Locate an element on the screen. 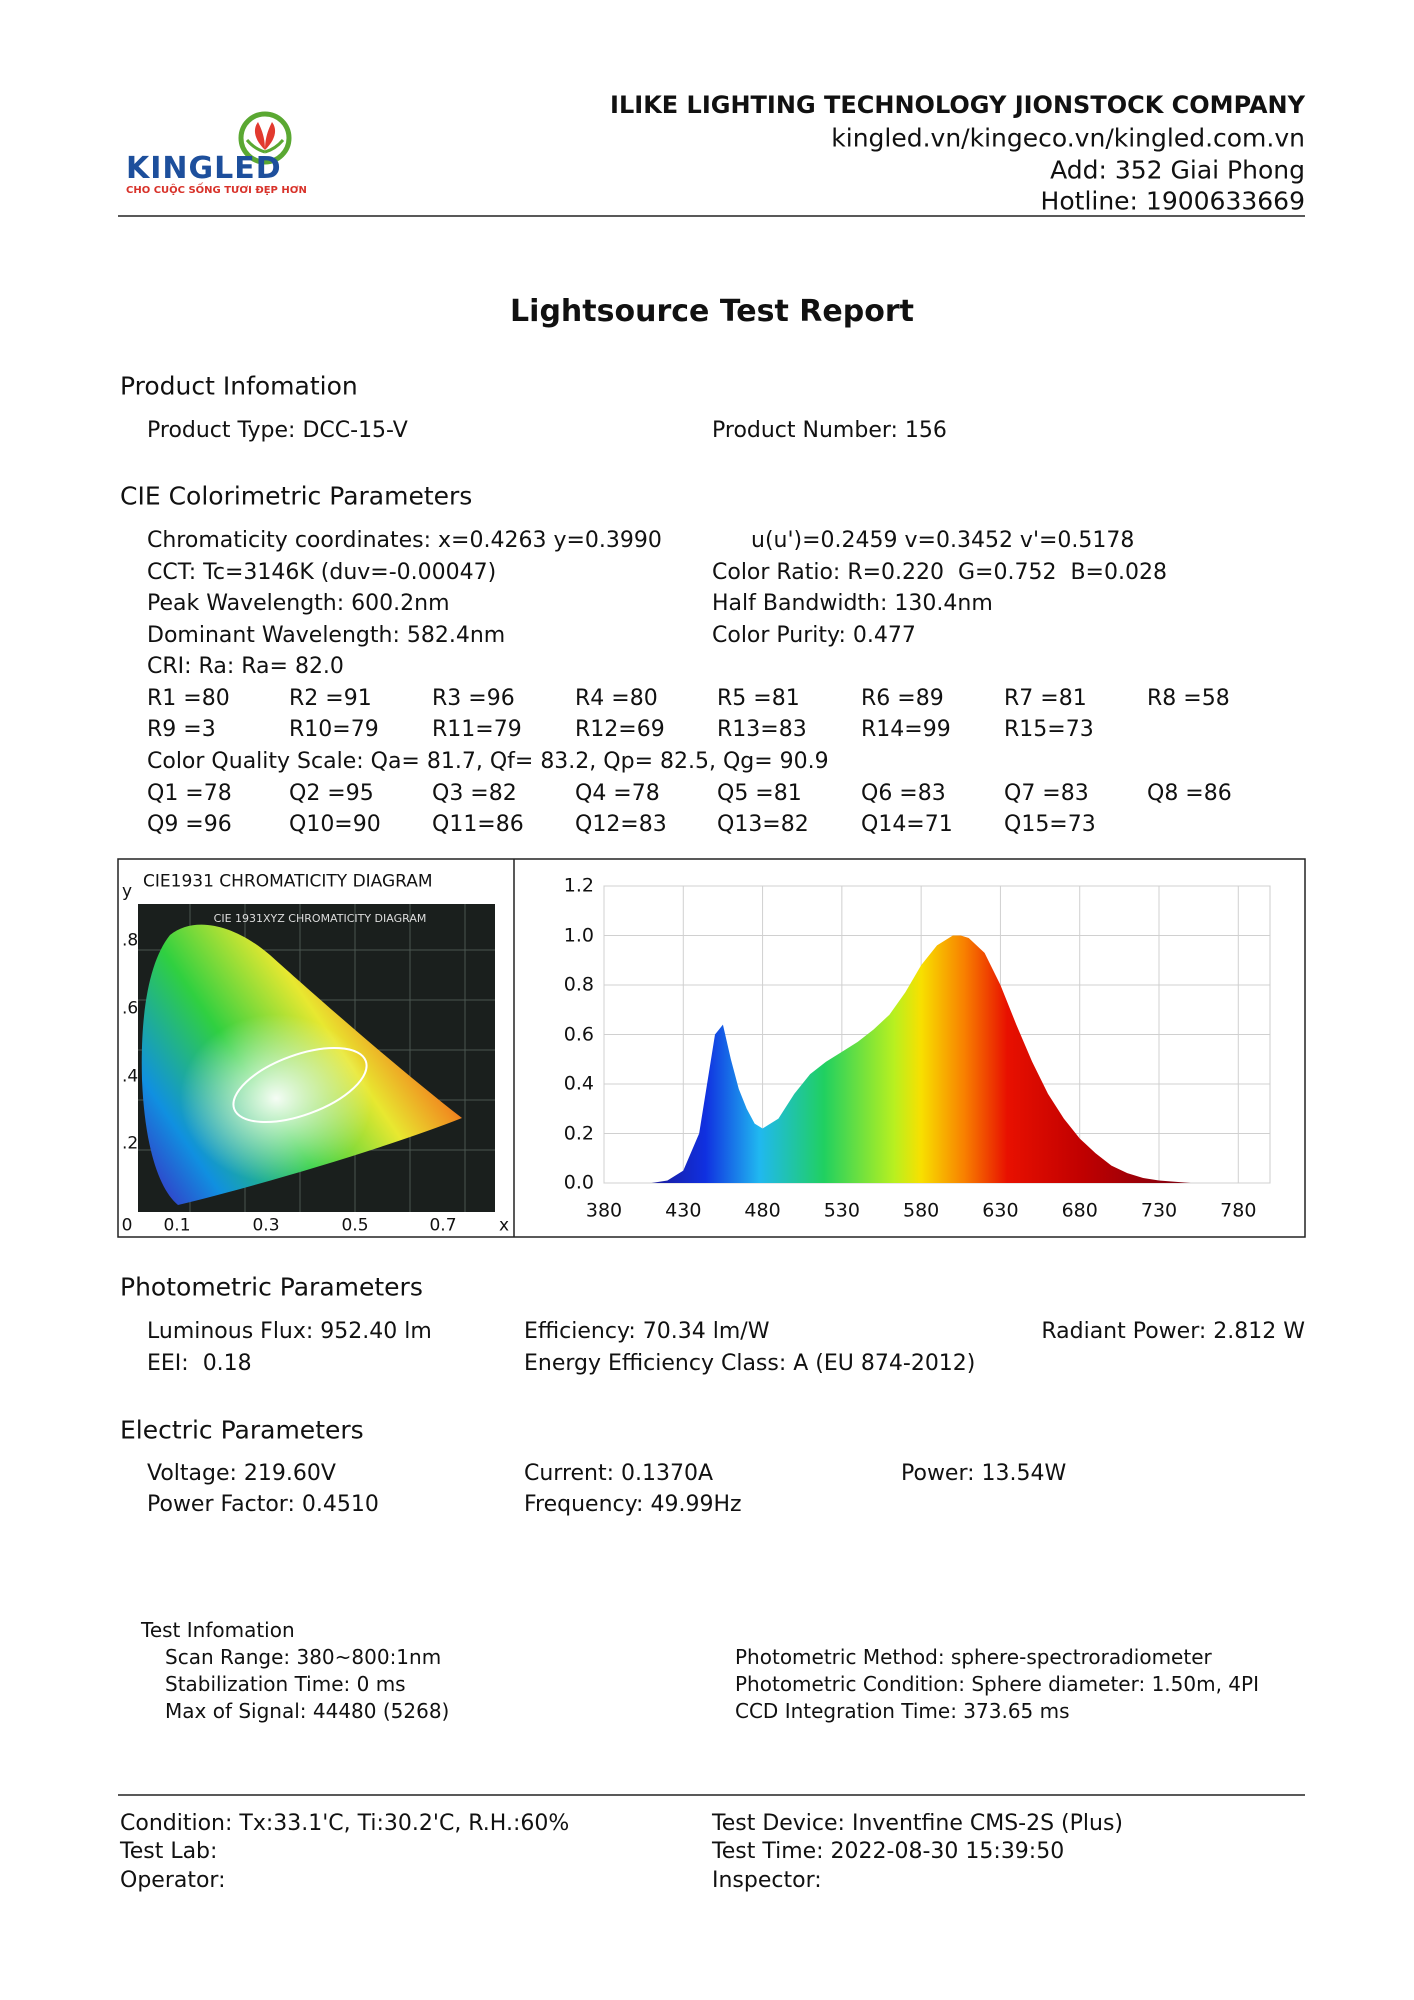  y-tick-label: 1.2 is located at coordinates (578, 885).